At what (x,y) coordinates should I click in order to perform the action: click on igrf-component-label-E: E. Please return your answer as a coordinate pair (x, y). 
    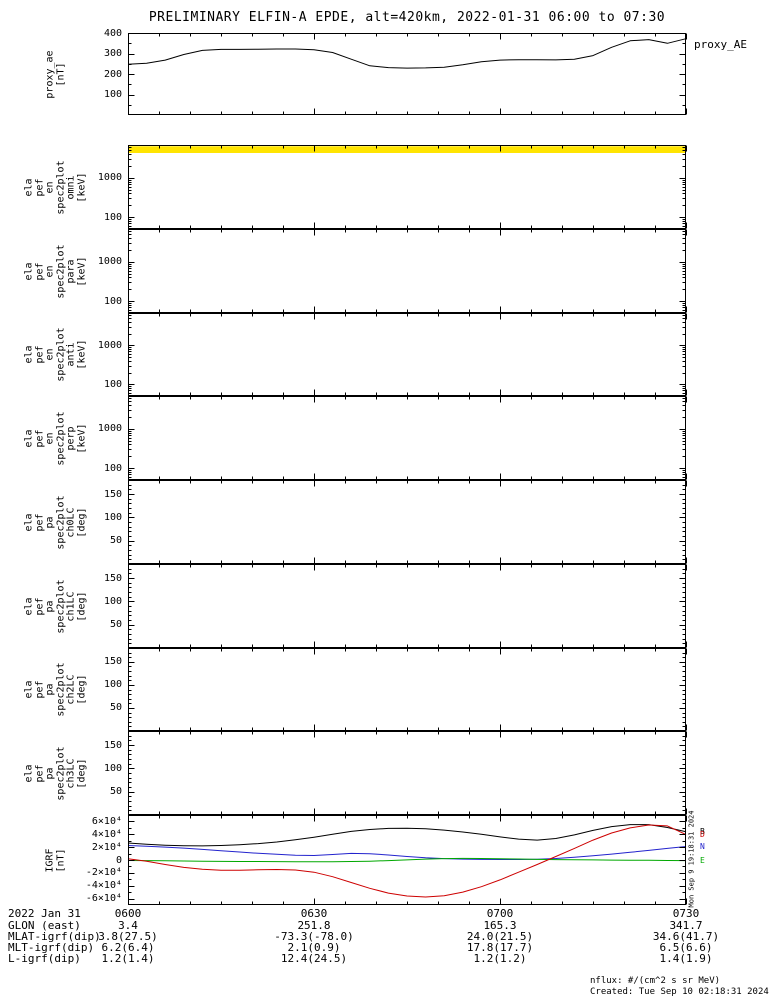
    Looking at the image, I should click on (702, 860).